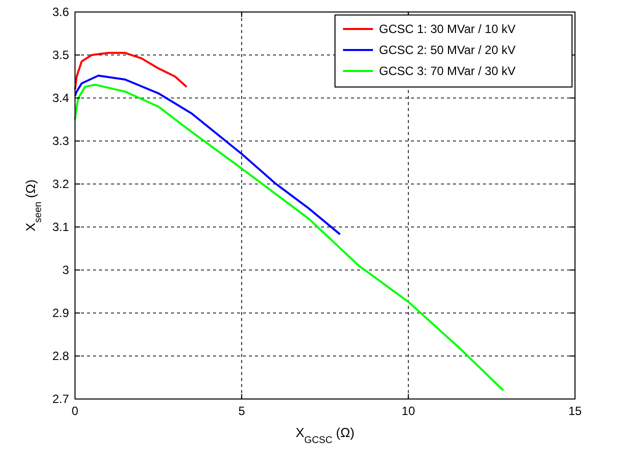 Image resolution: width=617 pixels, height=449 pixels. Describe the element at coordinates (61, 184) in the screenshot. I see `y-tick-label: 3.2` at that location.